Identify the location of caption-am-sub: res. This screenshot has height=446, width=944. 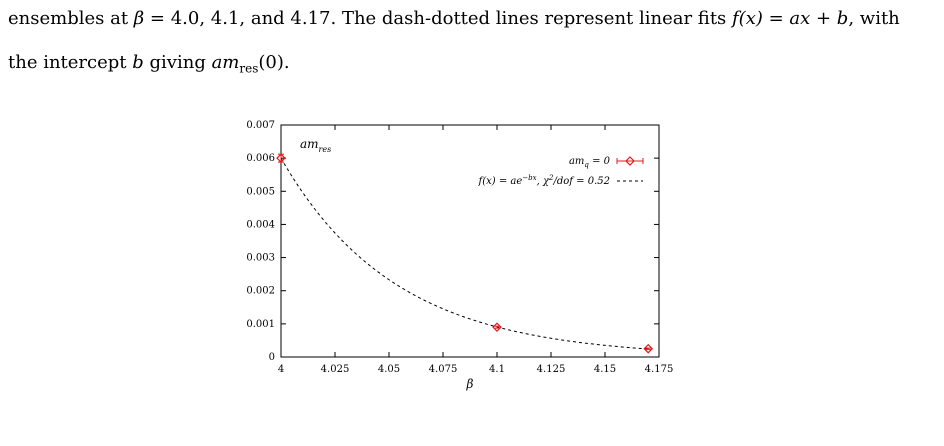
(249, 68).